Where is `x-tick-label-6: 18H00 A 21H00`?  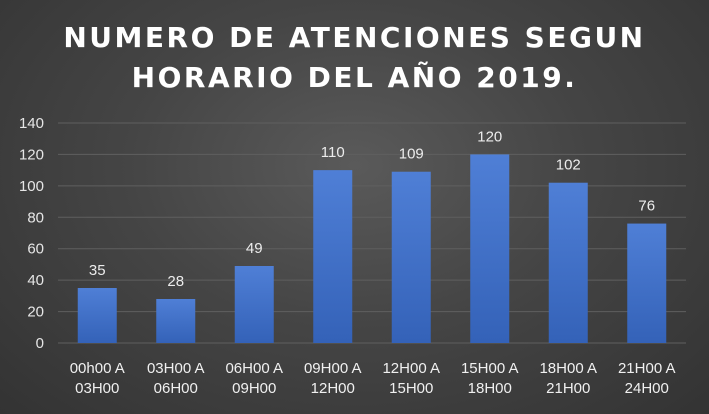 x-tick-label-6: 18H00 A 21H00 is located at coordinates (568, 378).